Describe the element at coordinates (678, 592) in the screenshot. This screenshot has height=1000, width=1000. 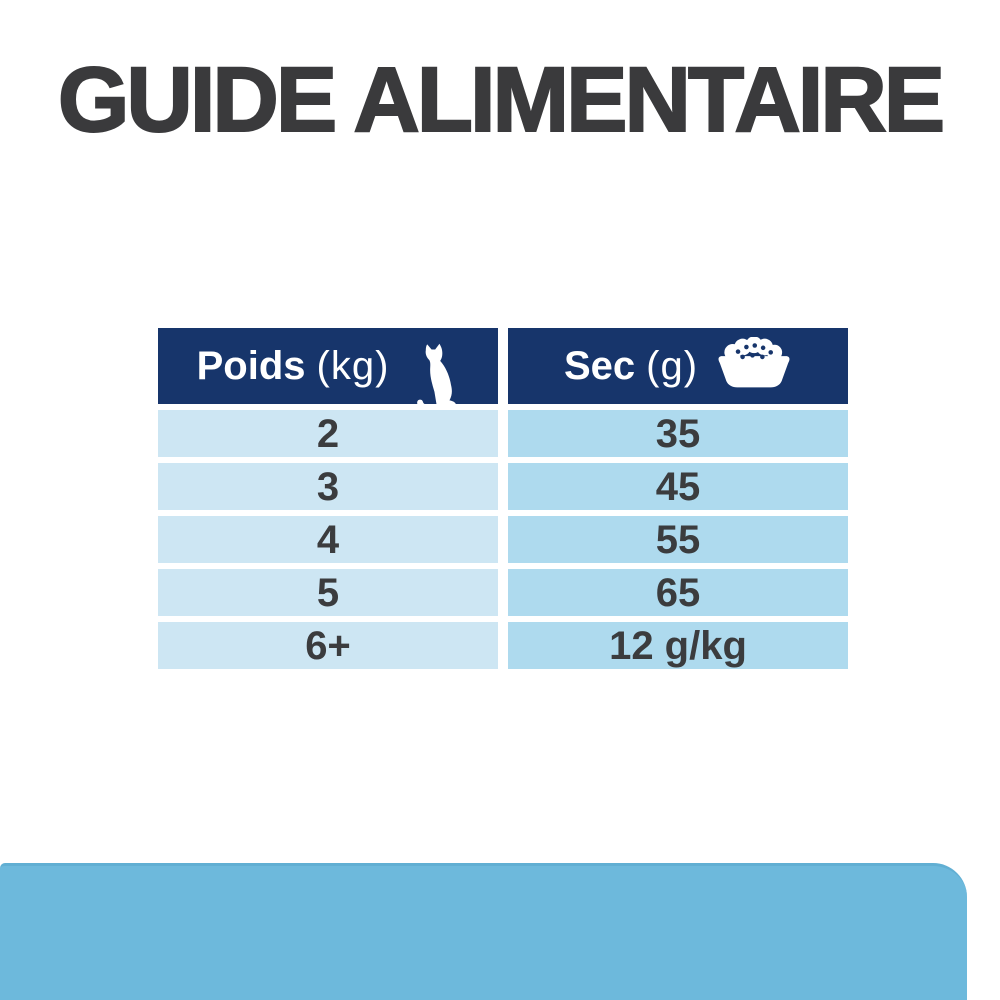
I see `sec-cell: 65` at that location.